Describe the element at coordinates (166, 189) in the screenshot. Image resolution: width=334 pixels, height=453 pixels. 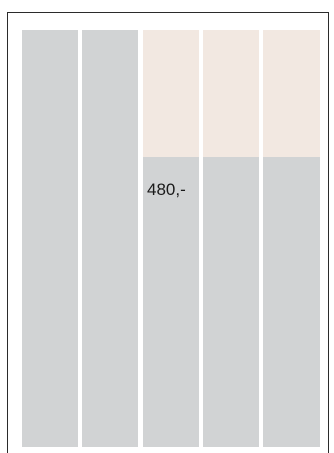
I see `price-value: 480,-` at that location.